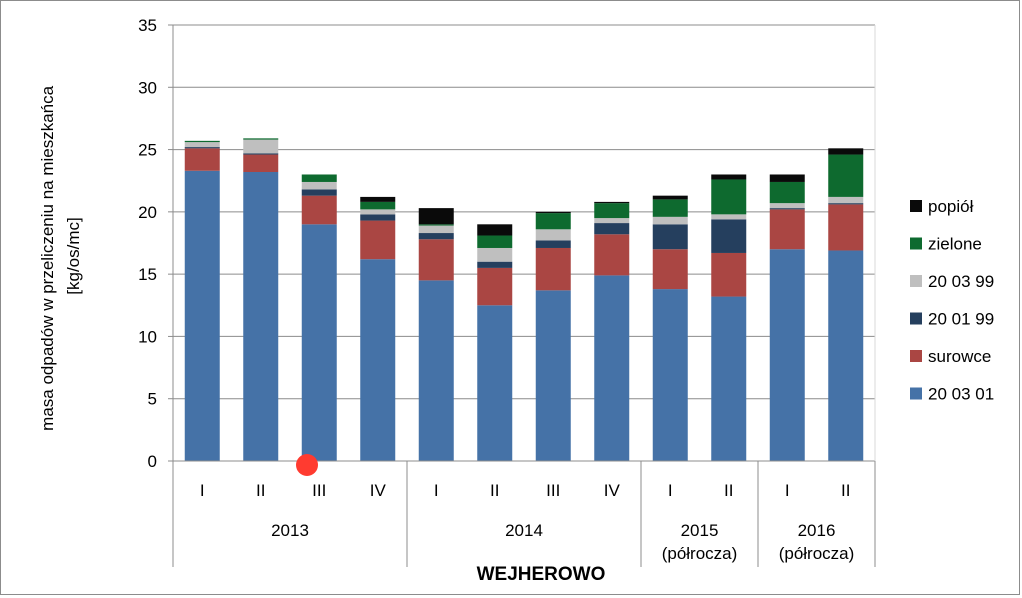 This screenshot has width=1022, height=598. Describe the element at coordinates (152, 461) in the screenshot. I see `y-tick-label: 0` at that location.